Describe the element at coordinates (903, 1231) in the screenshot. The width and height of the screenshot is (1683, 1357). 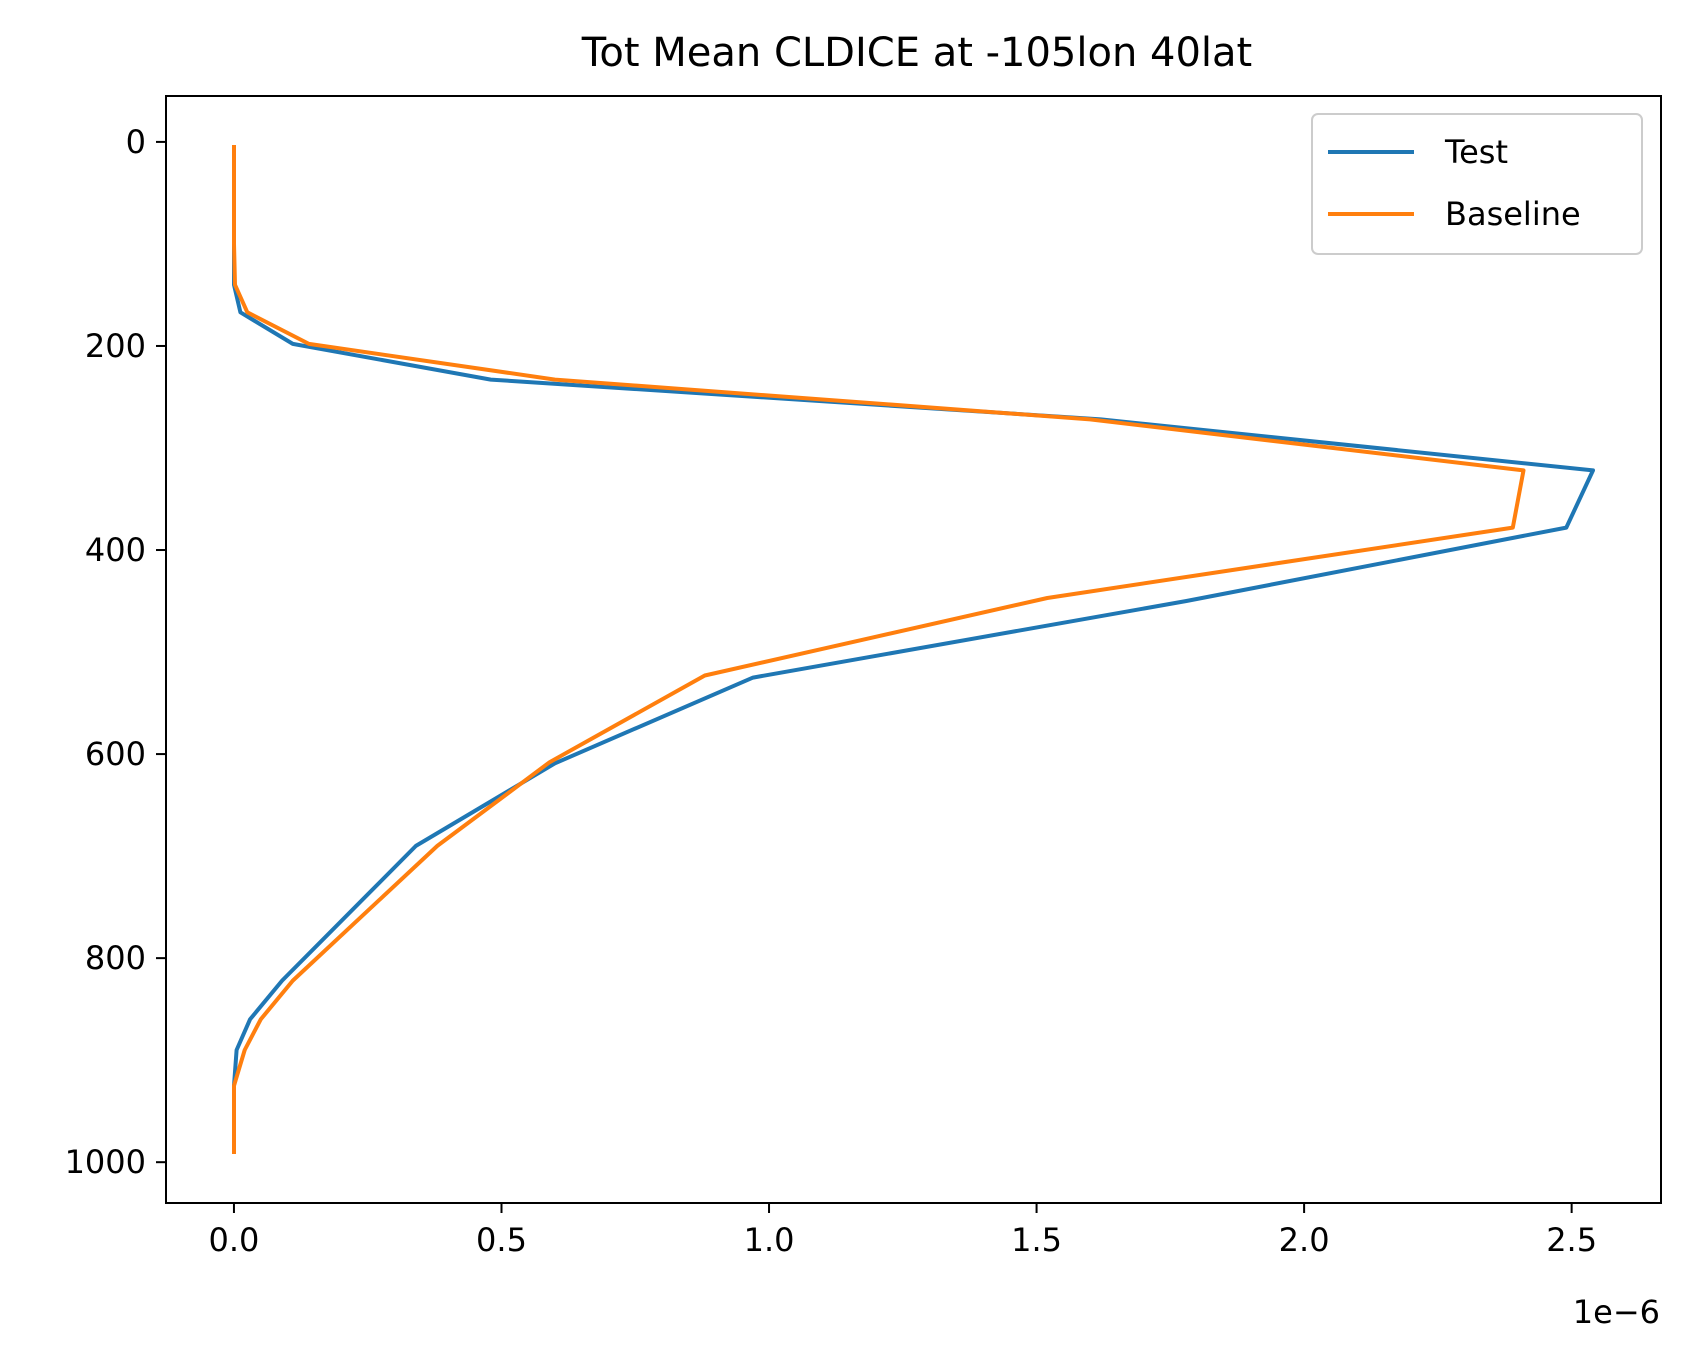
I see `x-axis: 0.0 0.5 1.0 1.5 2.0 2.5` at that location.